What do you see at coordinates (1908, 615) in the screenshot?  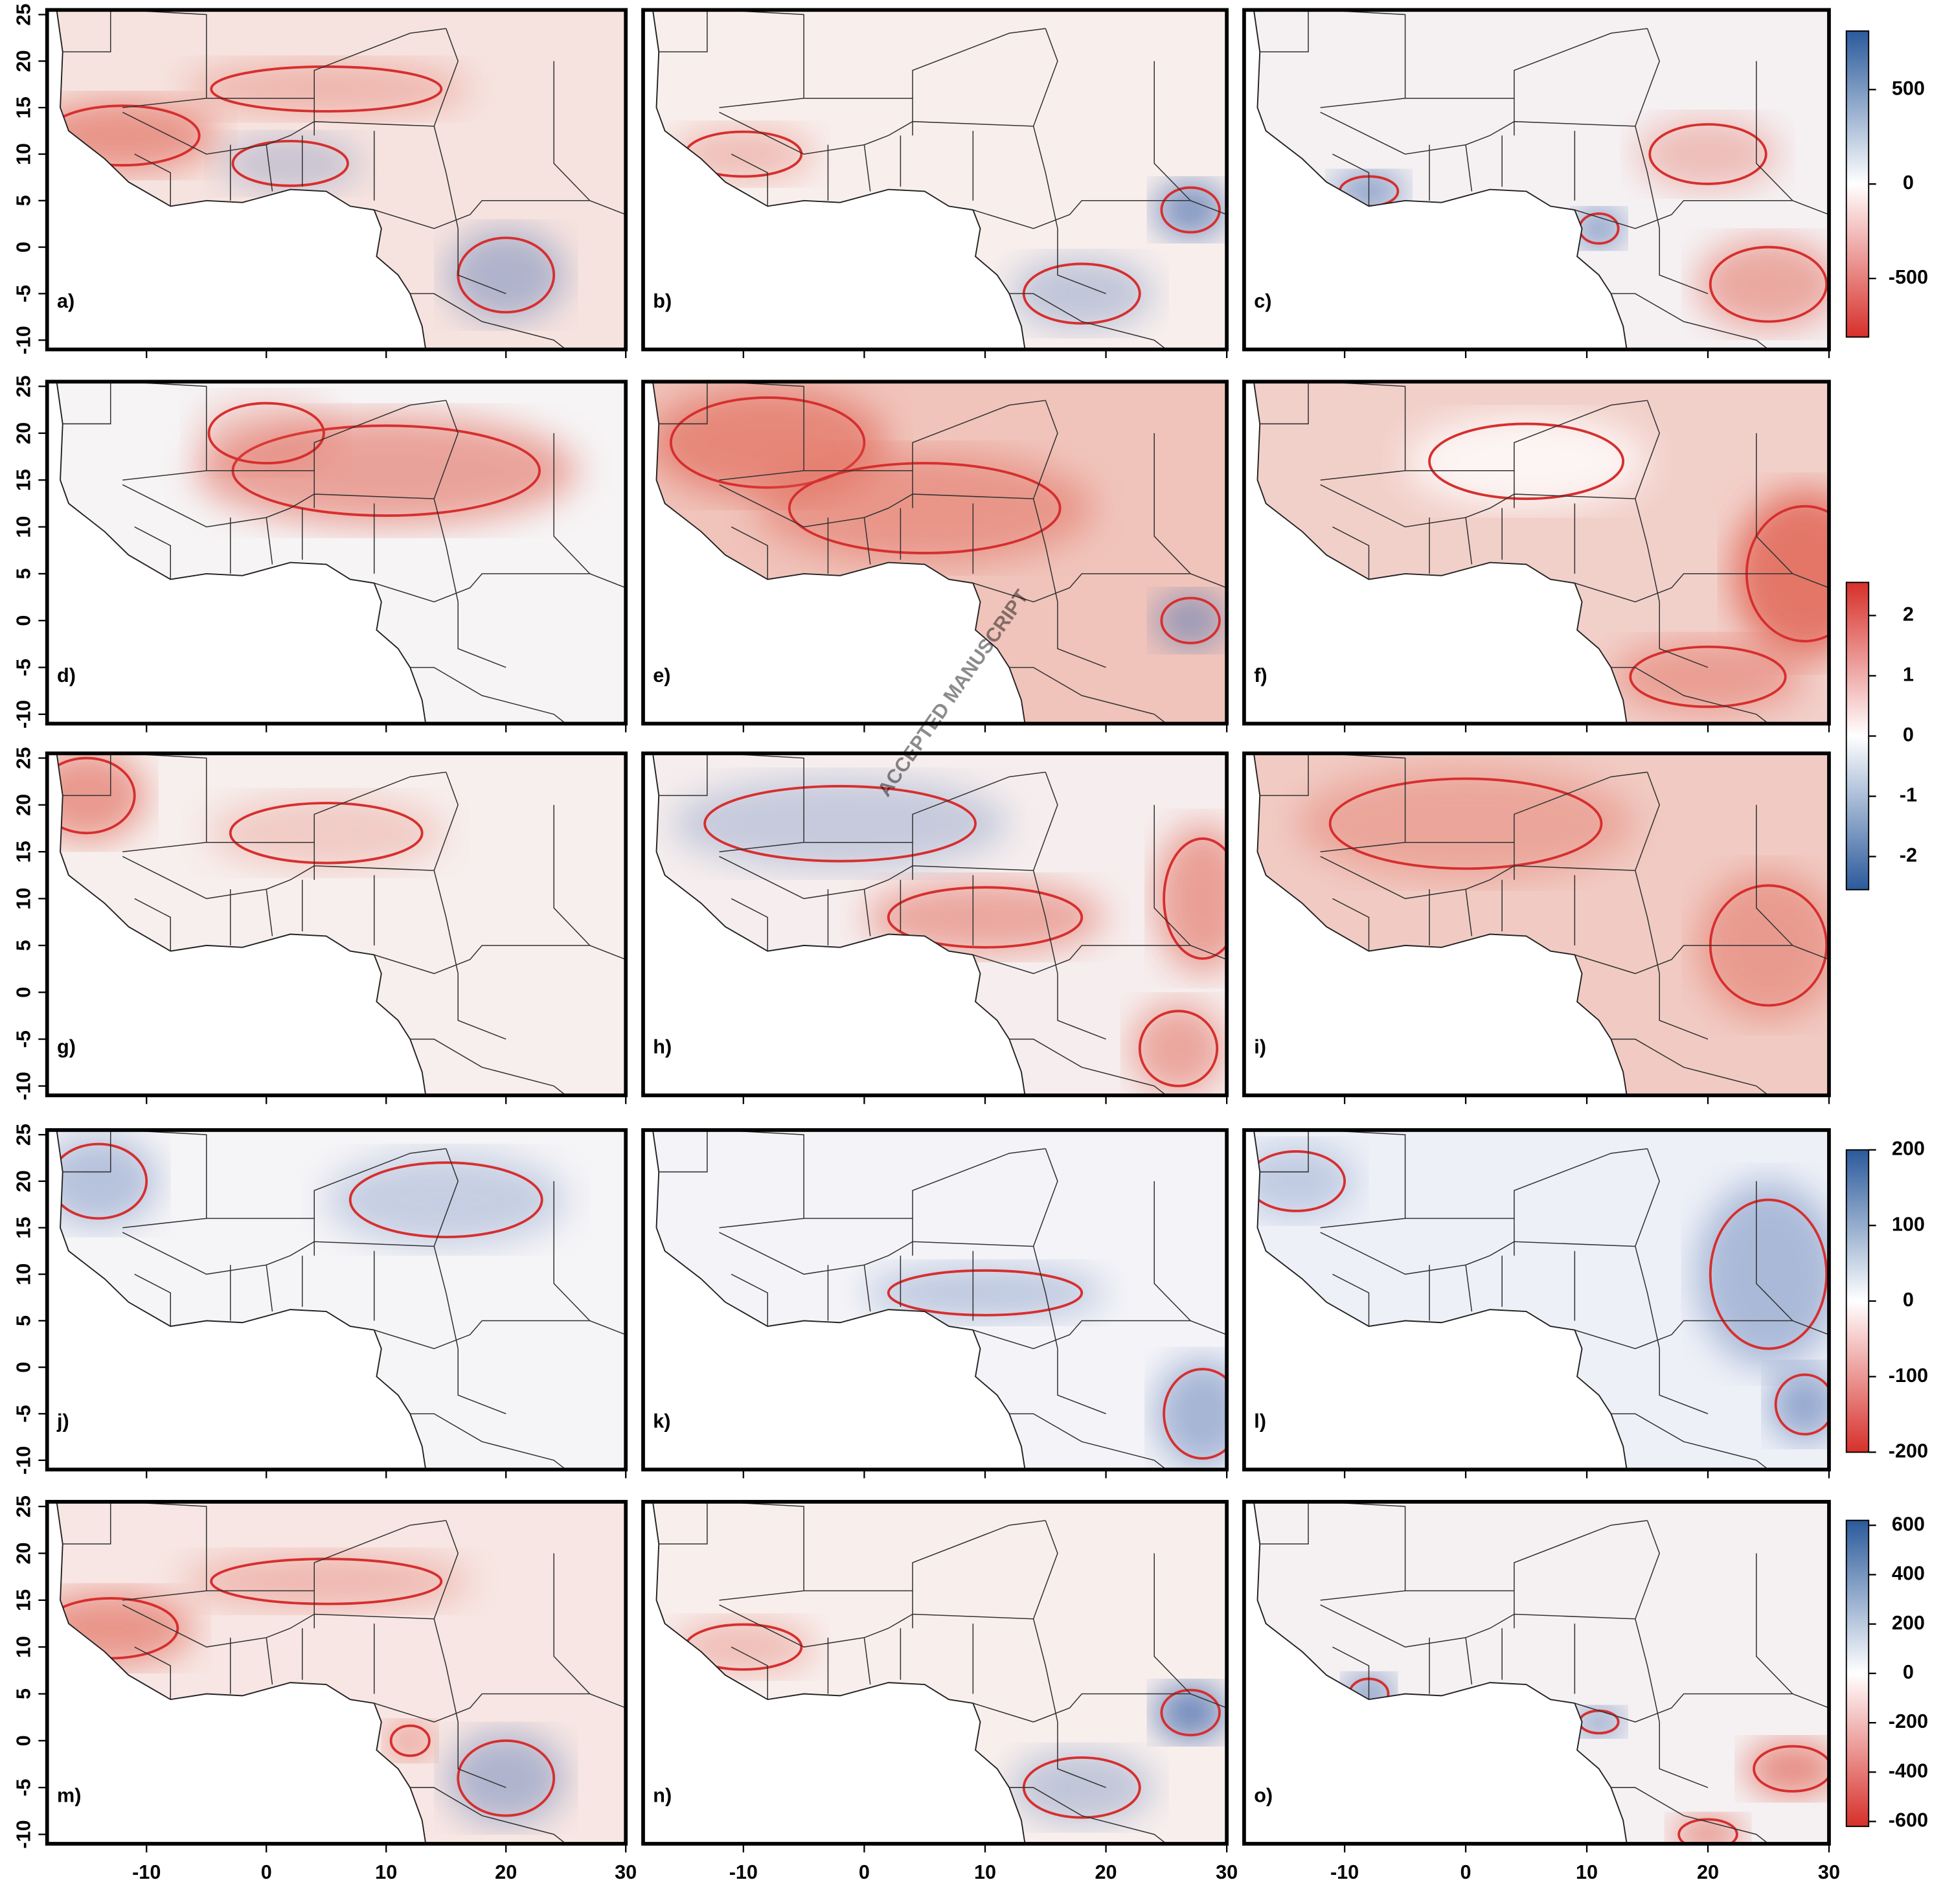 I see `colorbar-tick-label: 2` at bounding box center [1908, 615].